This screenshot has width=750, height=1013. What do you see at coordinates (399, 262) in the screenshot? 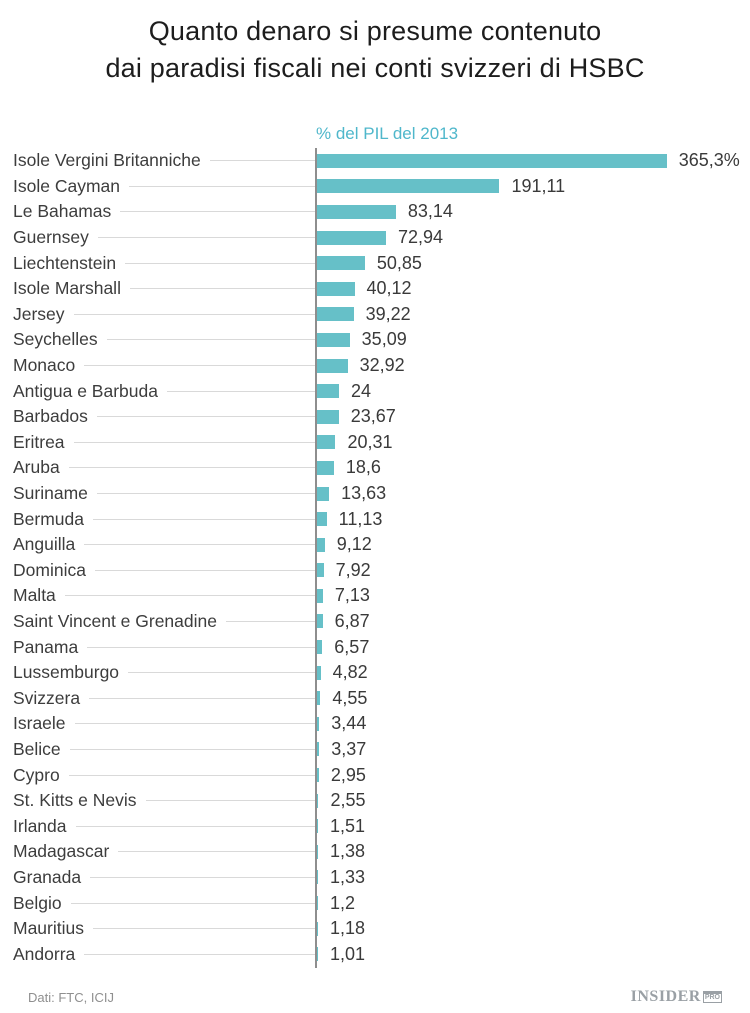
I see `value-label: 50,85` at bounding box center [399, 262].